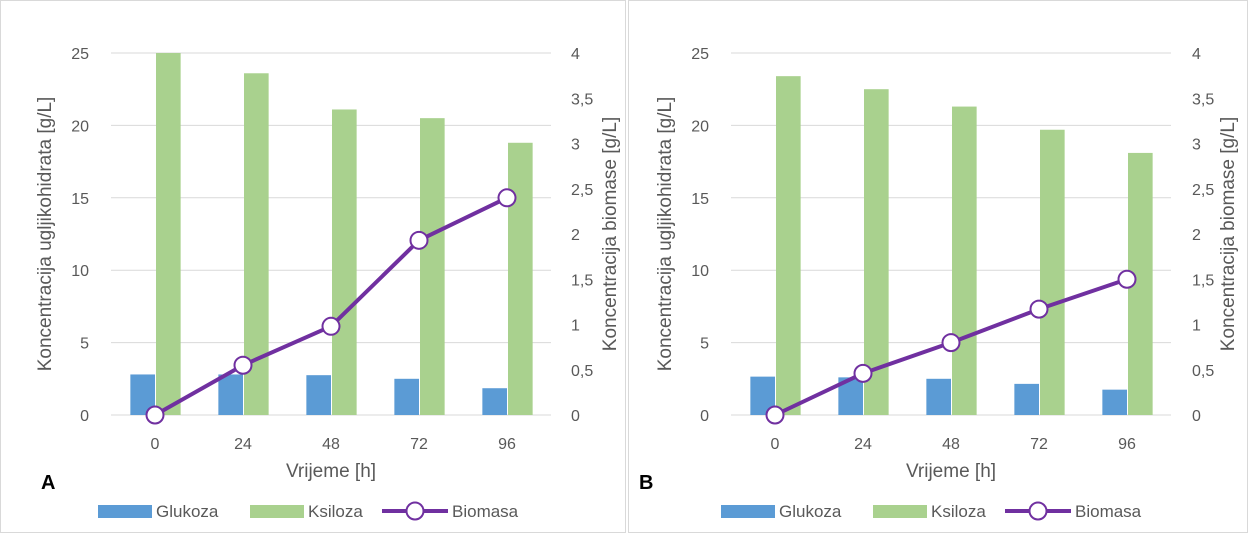 The image size is (1248, 534). Describe the element at coordinates (810, 511) in the screenshot. I see `chart-b-legend-label-glukoza: Glukoza` at that location.